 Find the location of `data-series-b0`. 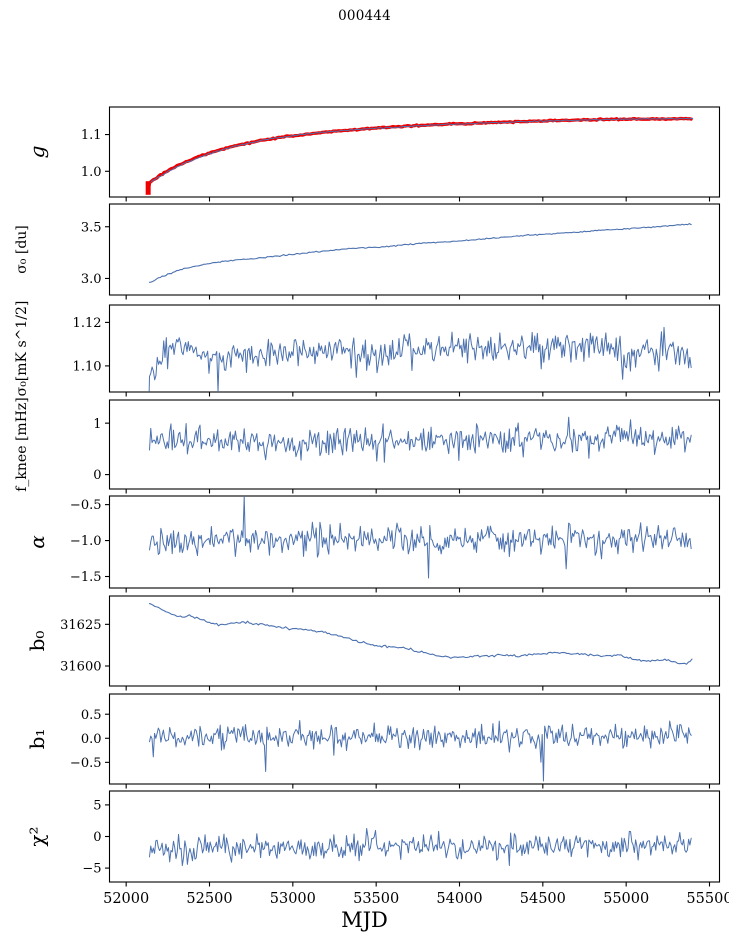

data-series-b0 is located at coordinates (420, 634).